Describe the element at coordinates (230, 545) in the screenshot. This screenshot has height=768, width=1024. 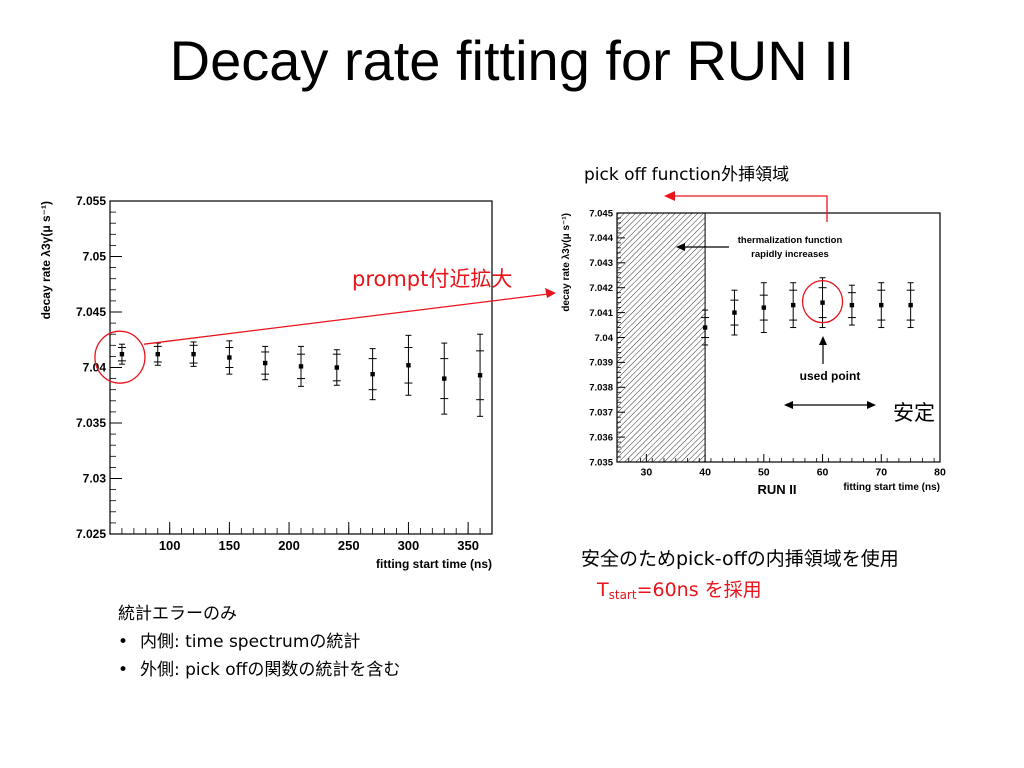
I see `x-tick-label: 150` at that location.